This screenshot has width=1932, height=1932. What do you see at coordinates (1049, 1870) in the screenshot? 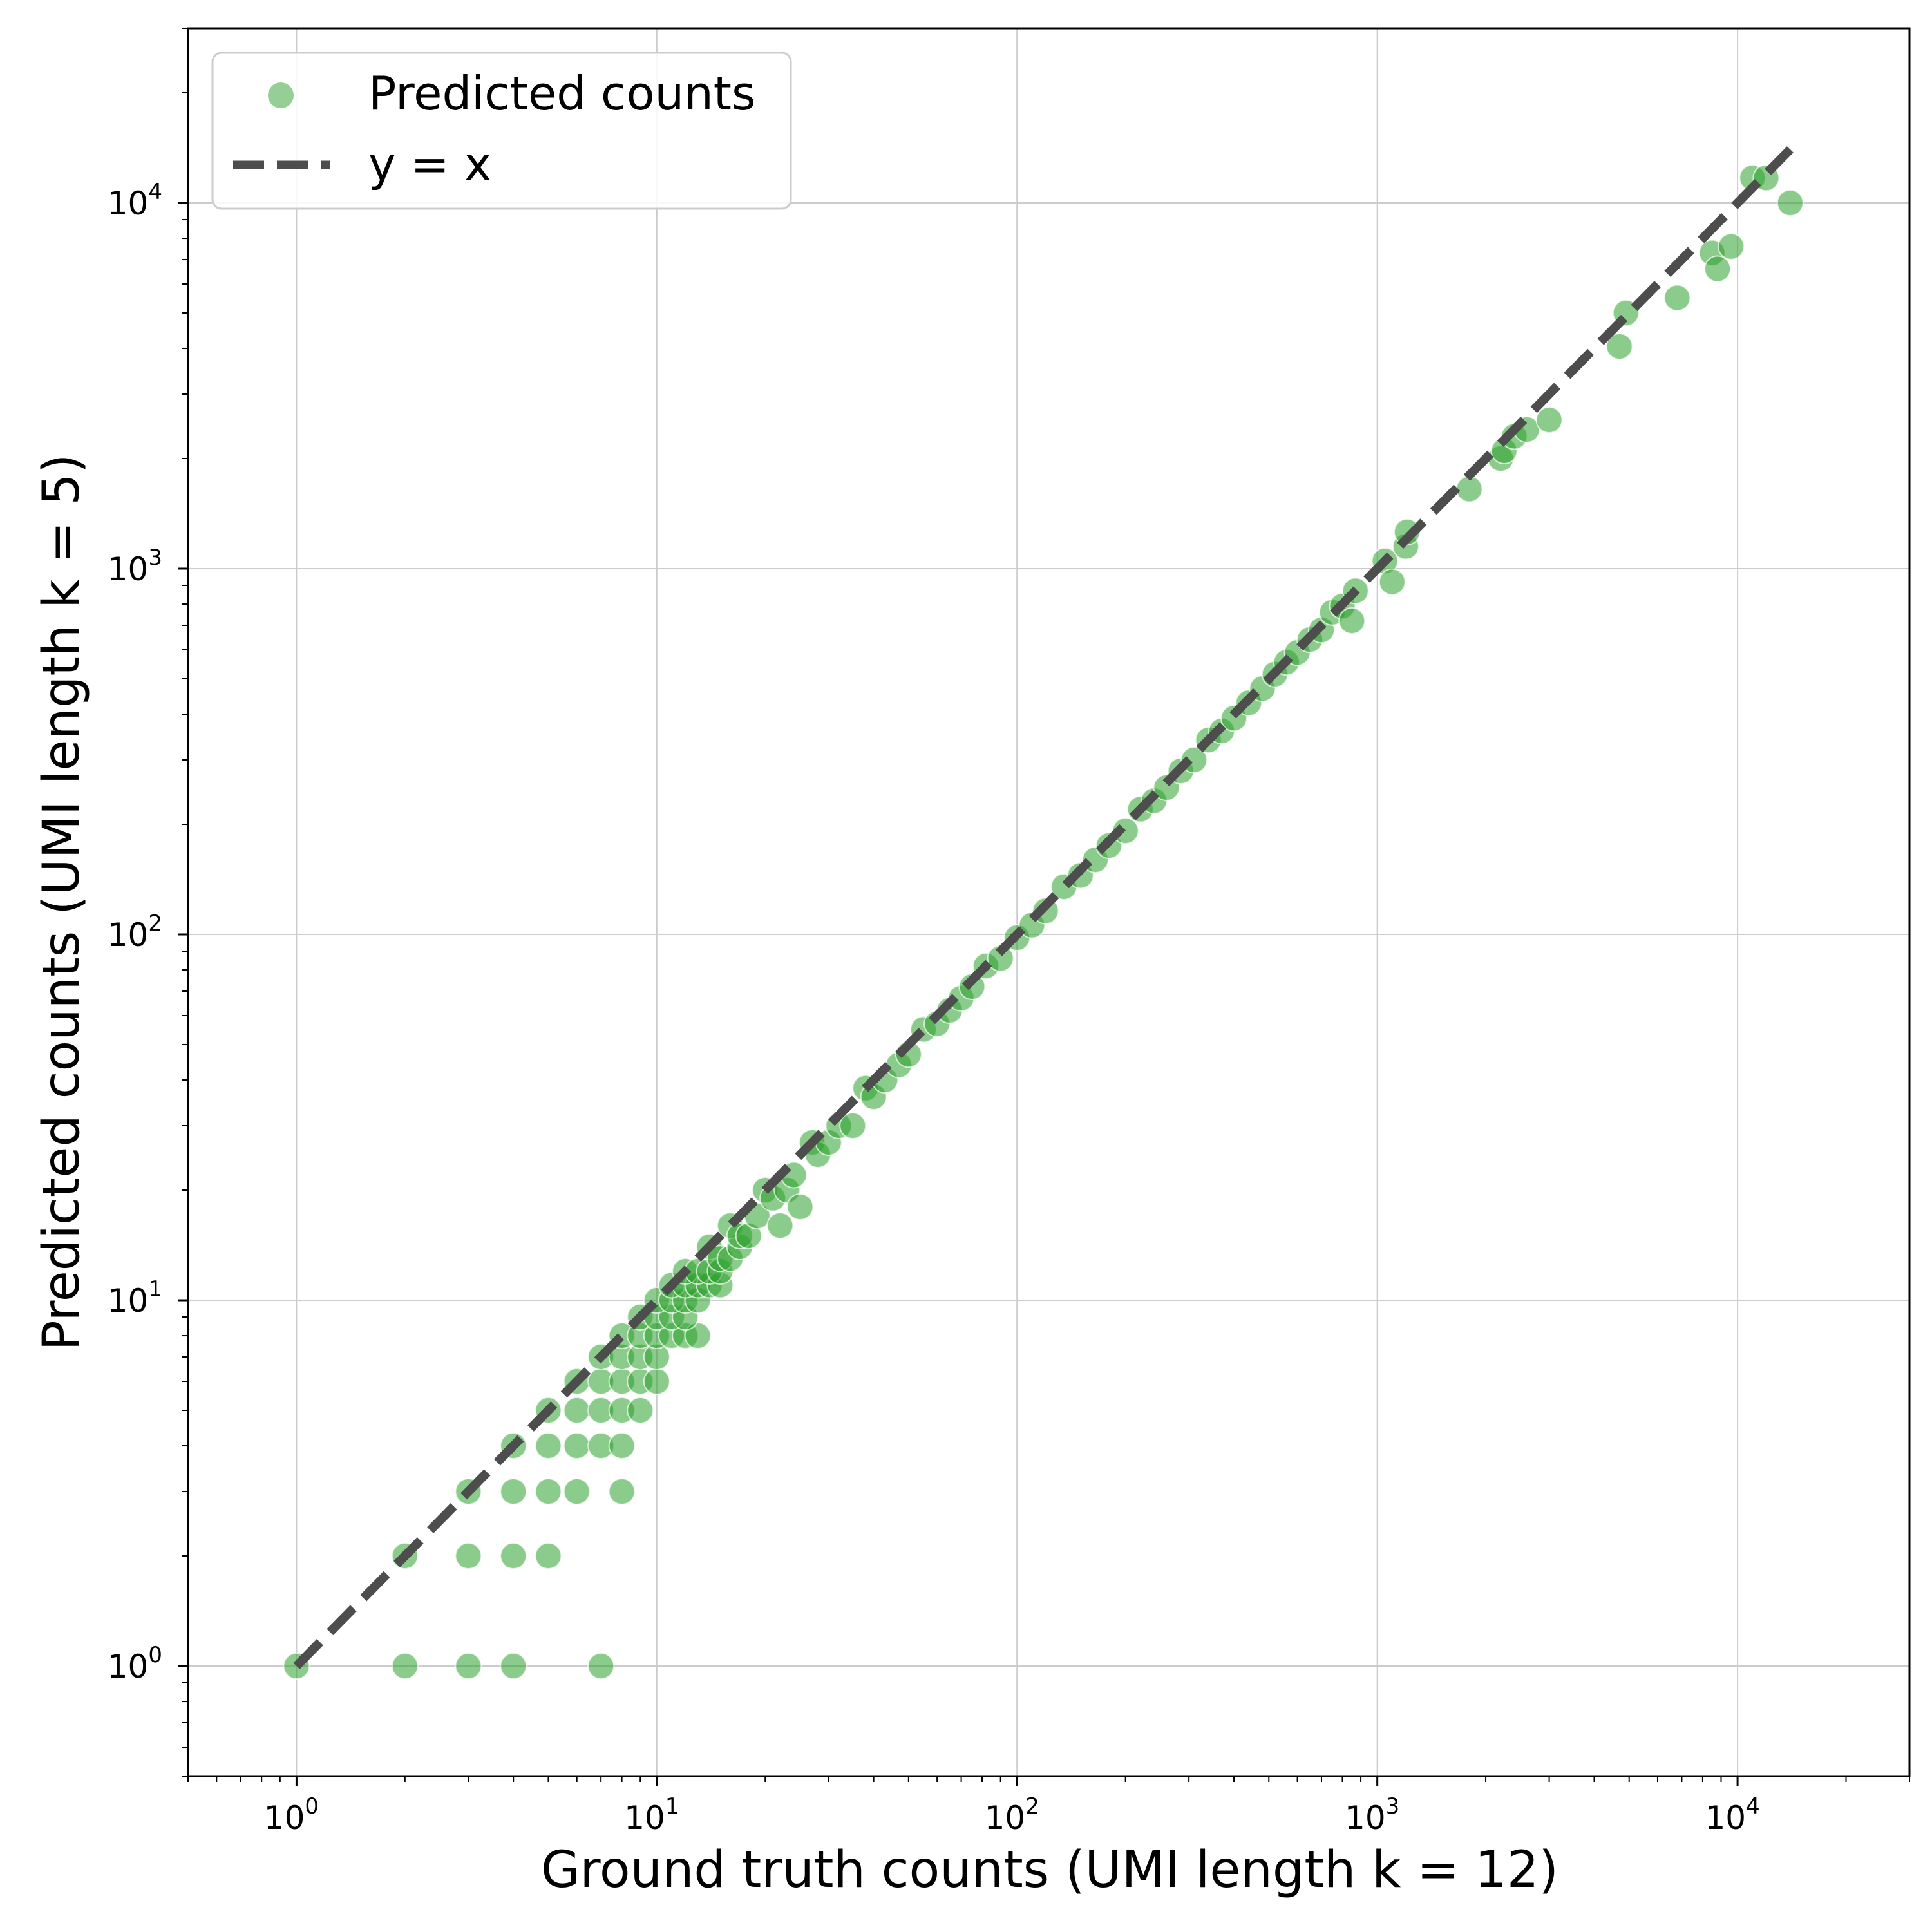
I see `x-axis-label: Ground truth counts (UMI length k = 12)` at bounding box center [1049, 1870].